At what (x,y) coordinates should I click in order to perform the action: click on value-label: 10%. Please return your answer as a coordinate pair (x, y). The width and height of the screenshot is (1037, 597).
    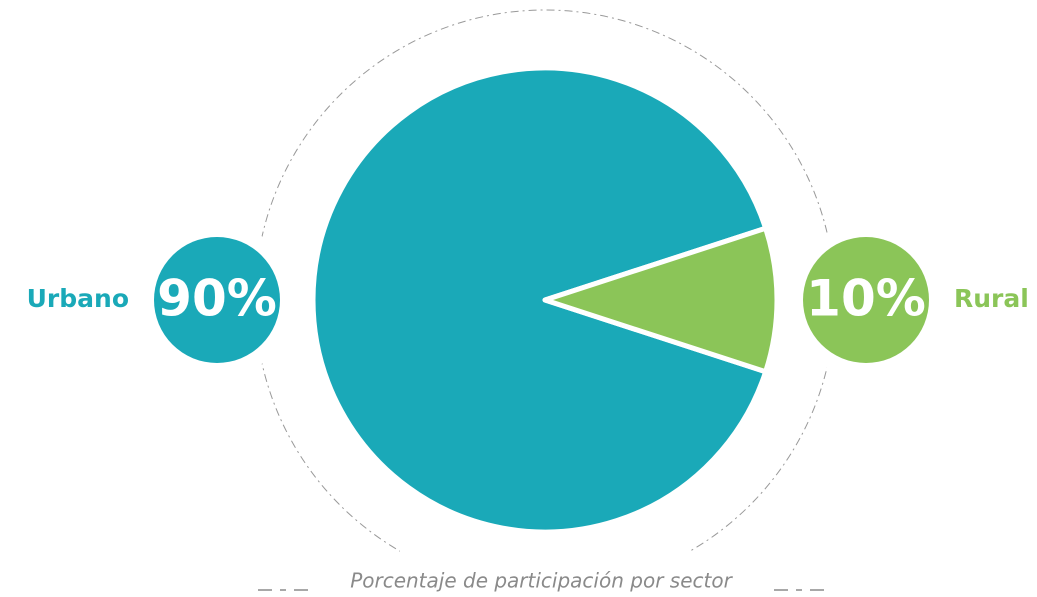
    Looking at the image, I should click on (866, 299).